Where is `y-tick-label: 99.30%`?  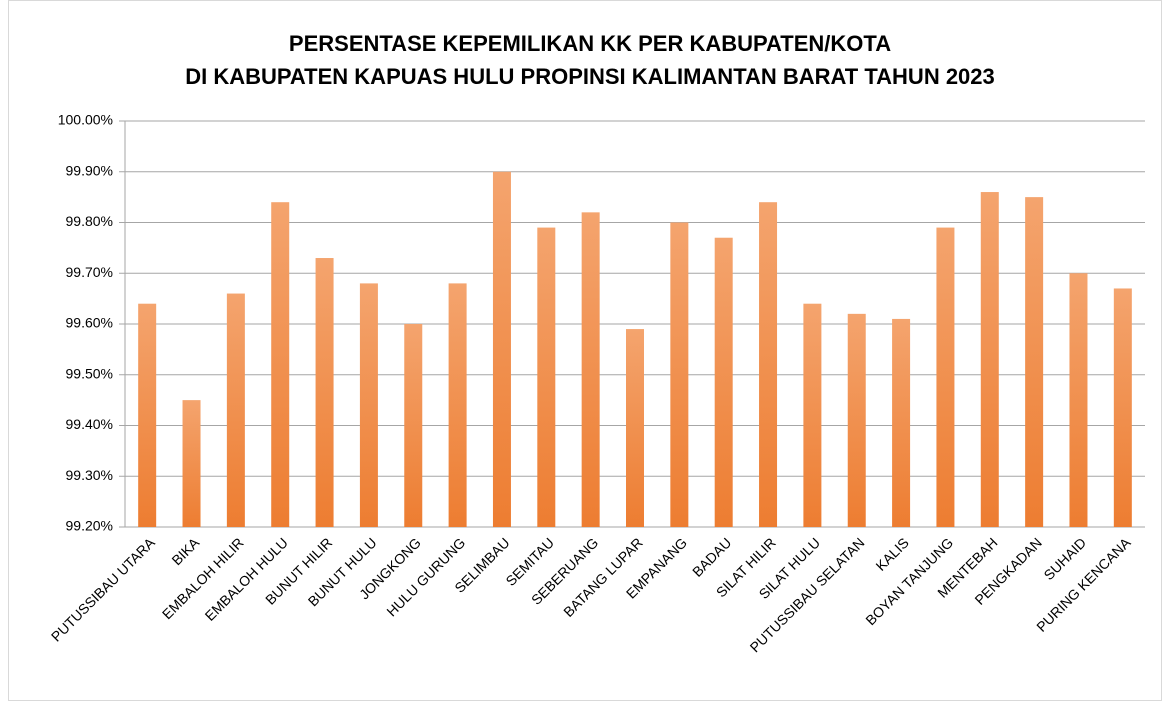
y-tick-label: 99.30% is located at coordinates (89, 475).